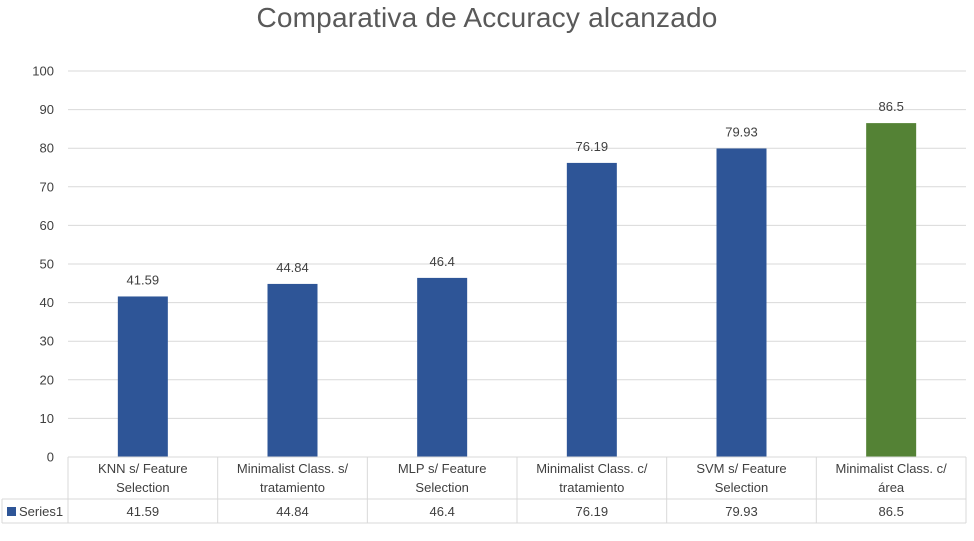 This screenshot has height=541, width=974. I want to click on category-label: MLP s/ Feature Selection, so click(442, 478).